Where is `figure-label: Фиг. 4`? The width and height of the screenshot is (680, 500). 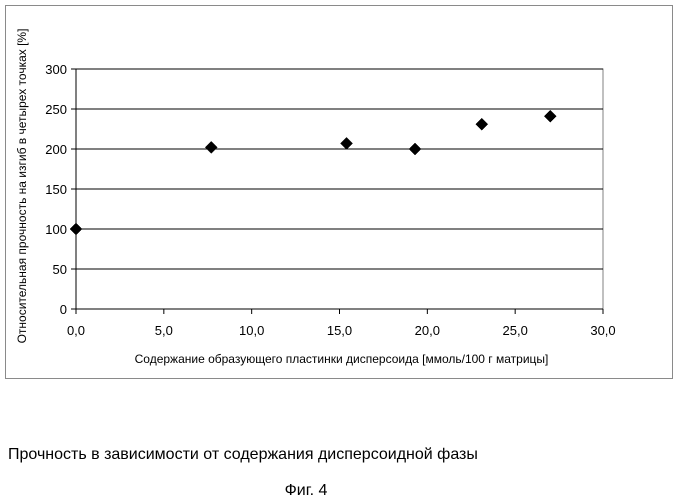 figure-label: Фиг. 4 is located at coordinates (306, 491).